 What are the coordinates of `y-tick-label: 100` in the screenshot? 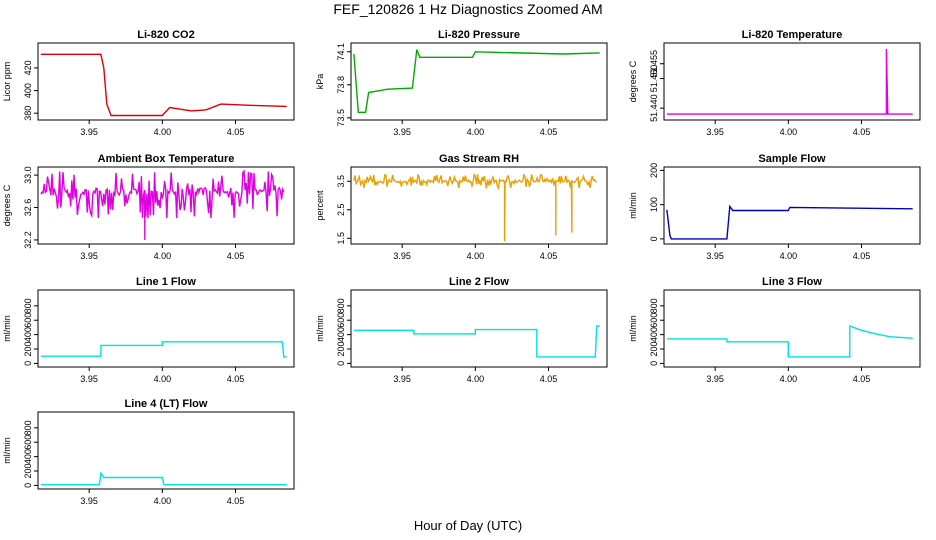 It's located at (654, 204).